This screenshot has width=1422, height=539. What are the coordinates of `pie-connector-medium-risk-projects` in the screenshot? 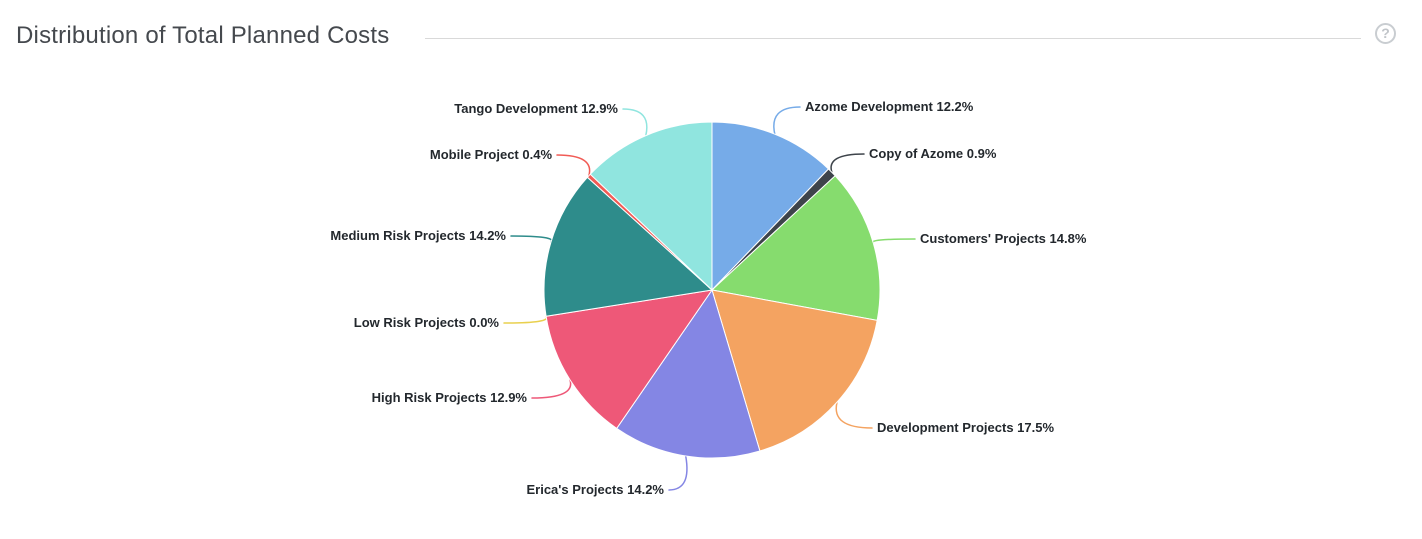 It's located at (531, 239).